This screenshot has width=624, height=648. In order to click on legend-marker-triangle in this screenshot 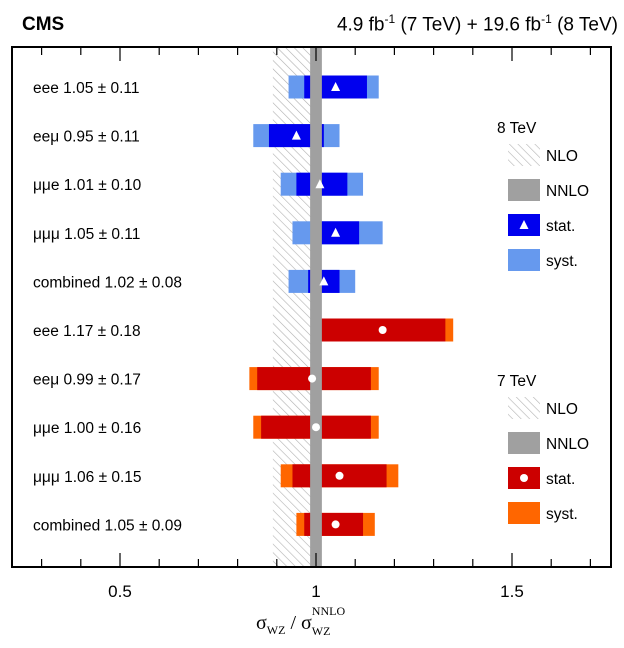, I will do `click(524, 224)`.